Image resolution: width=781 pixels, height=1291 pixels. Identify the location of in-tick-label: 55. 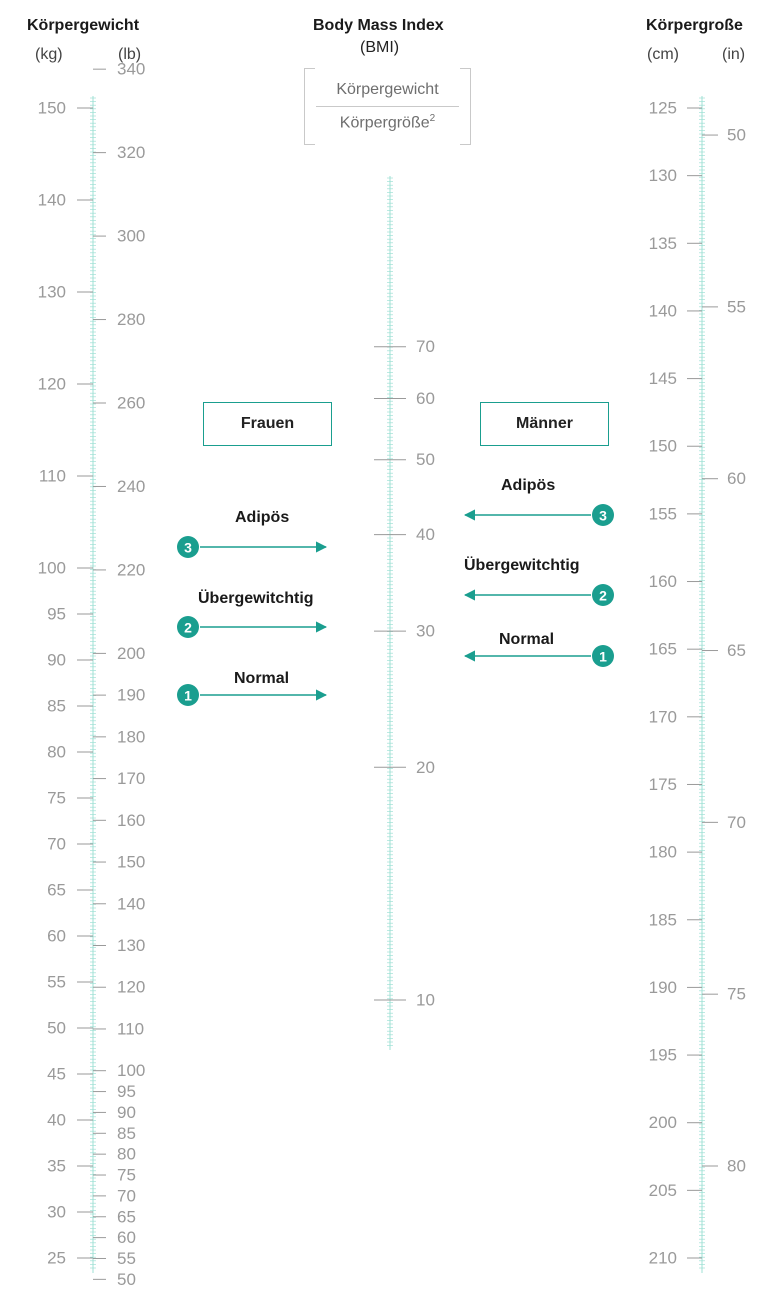
(736, 306).